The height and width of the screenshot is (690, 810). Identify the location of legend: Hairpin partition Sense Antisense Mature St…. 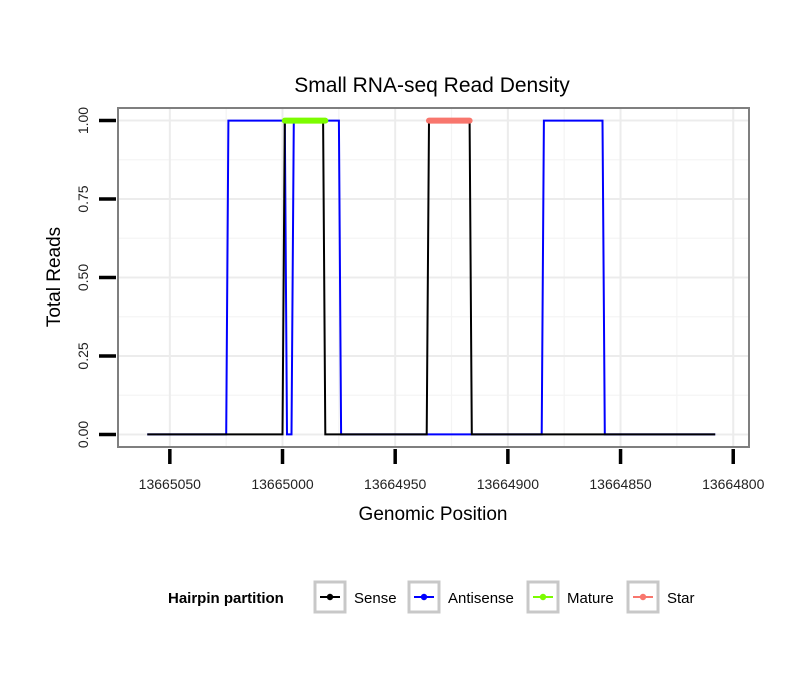
(431, 597).